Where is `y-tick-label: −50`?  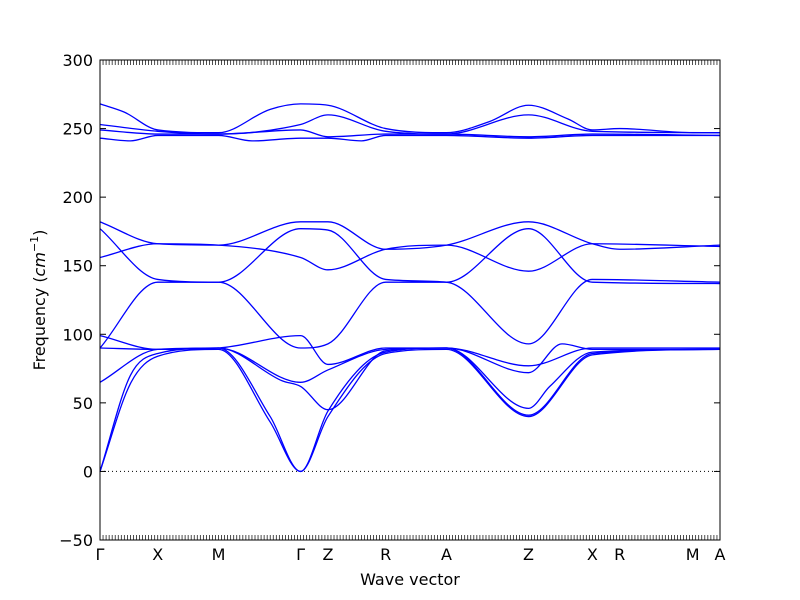
y-tick-label: −50 is located at coordinates (76, 540).